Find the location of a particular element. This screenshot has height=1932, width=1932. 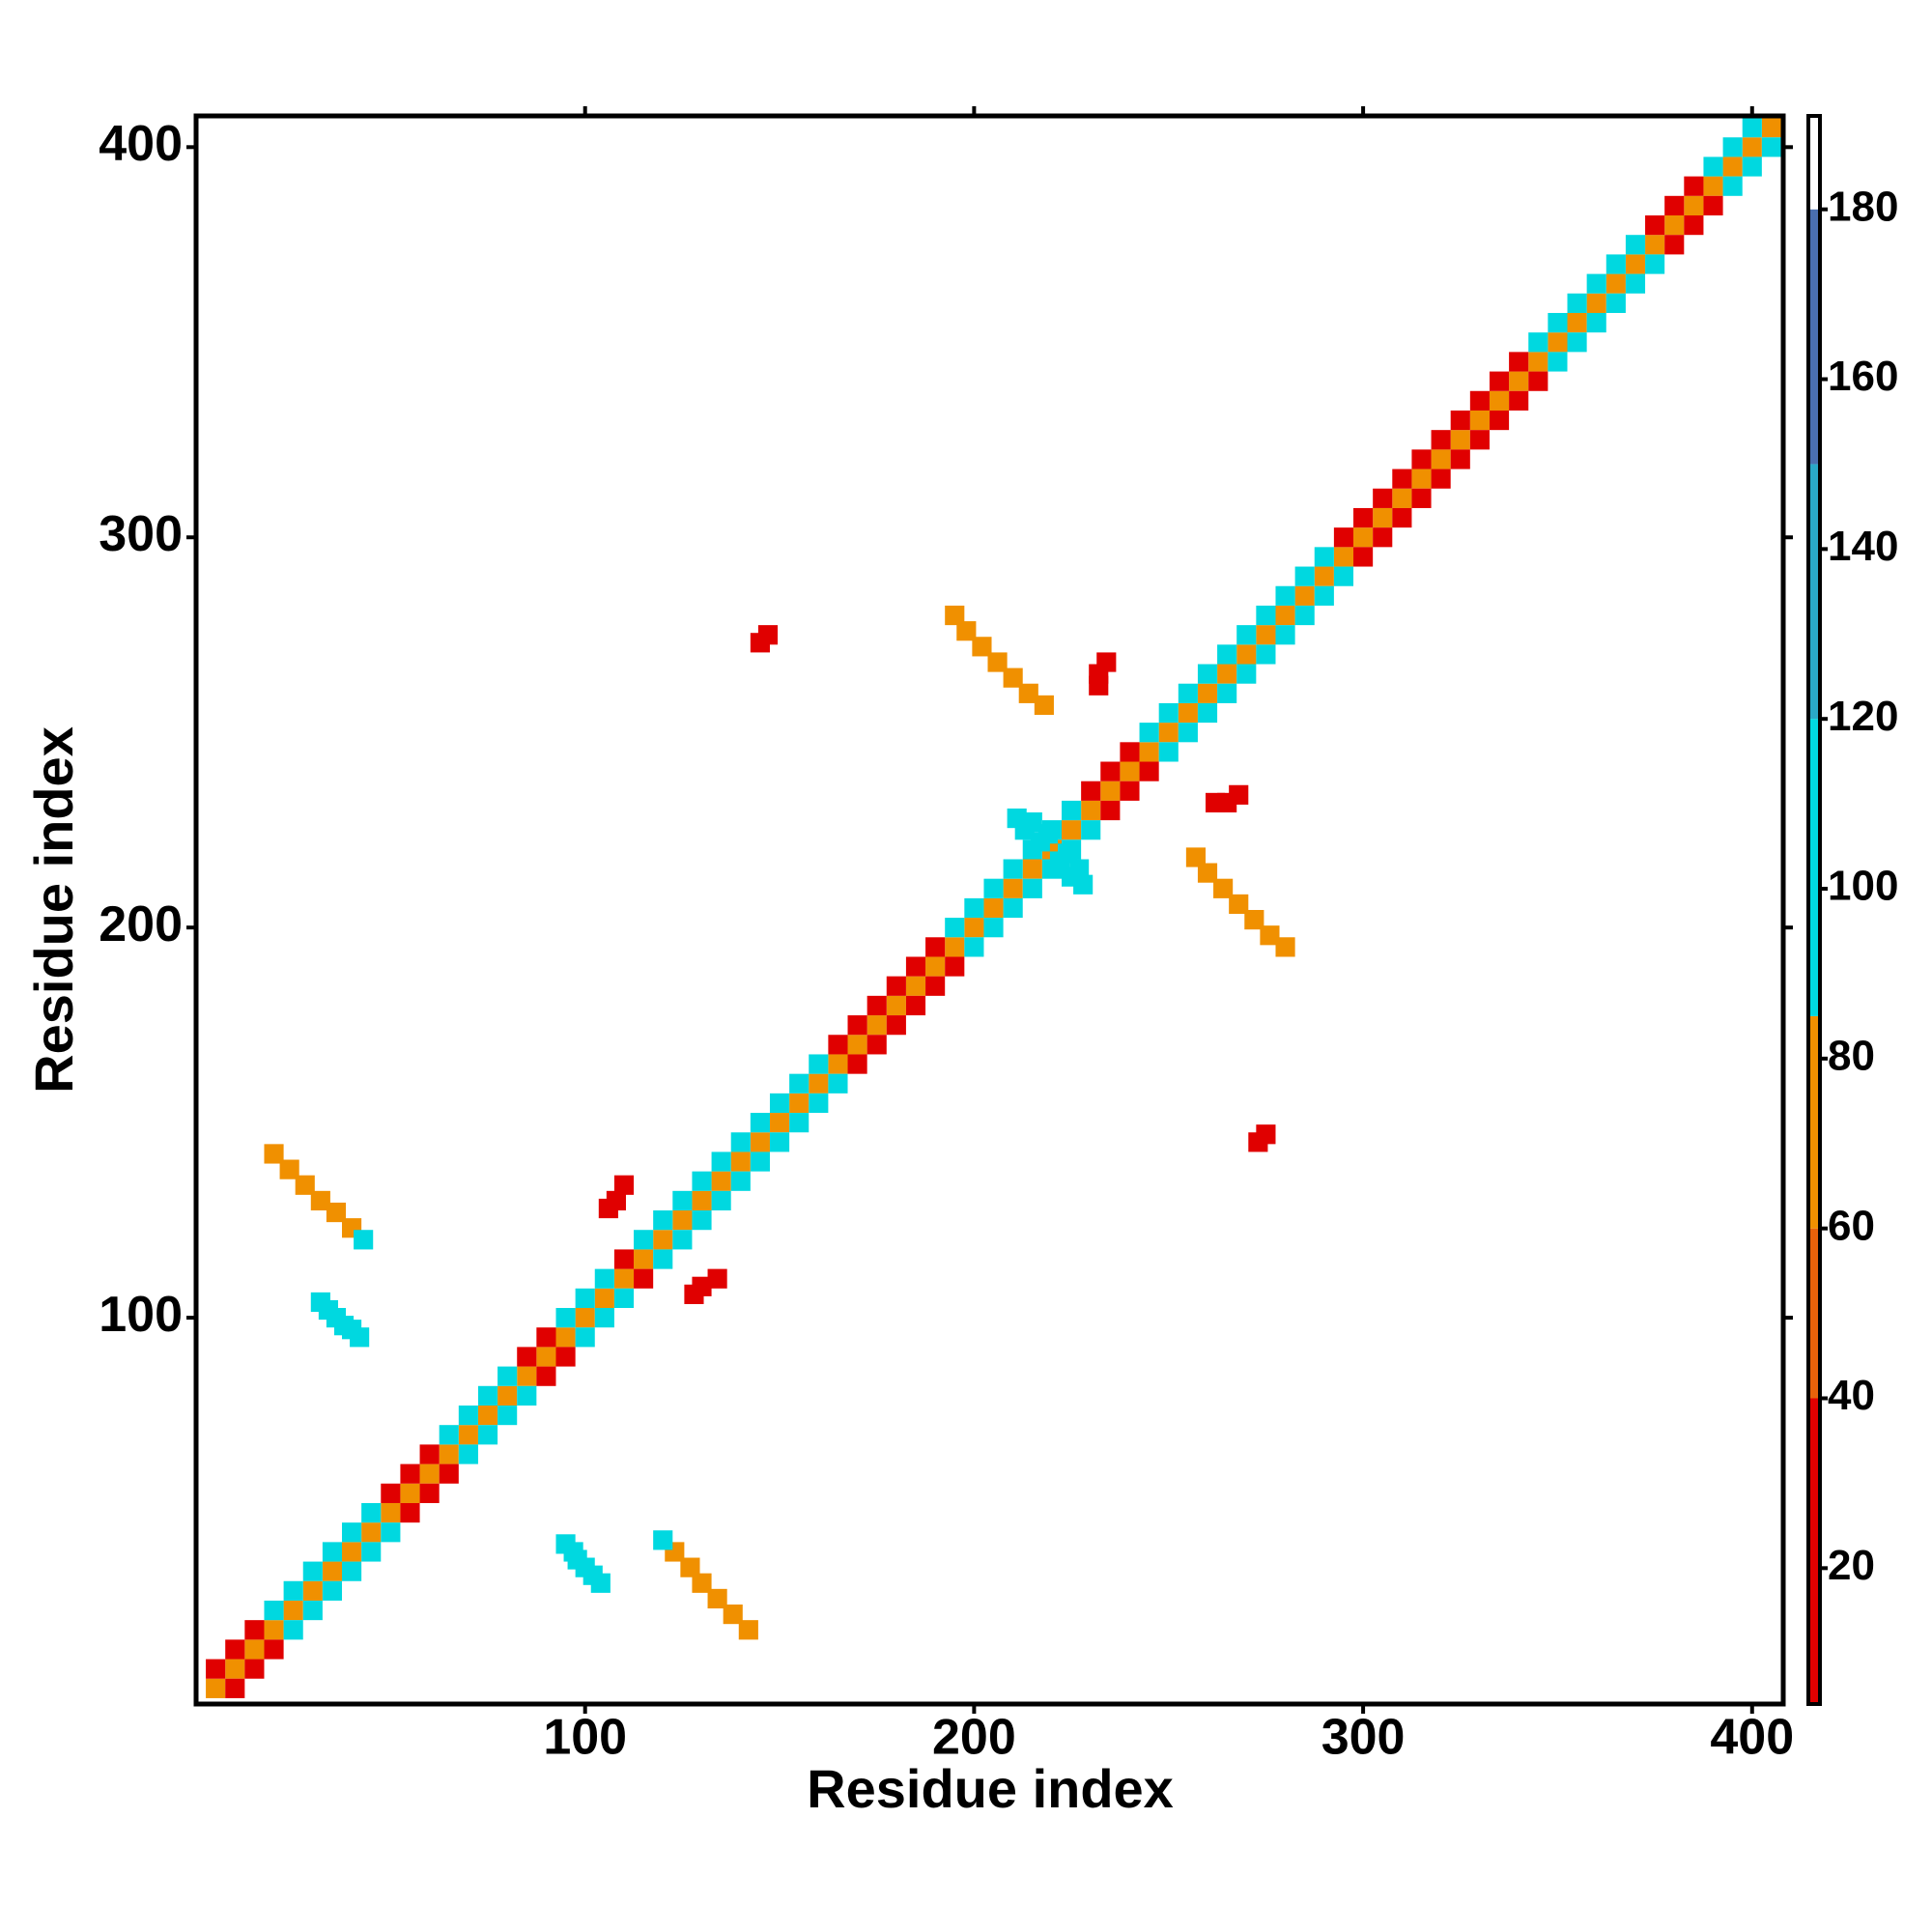

colorbar-frame is located at coordinates (1814, 910).